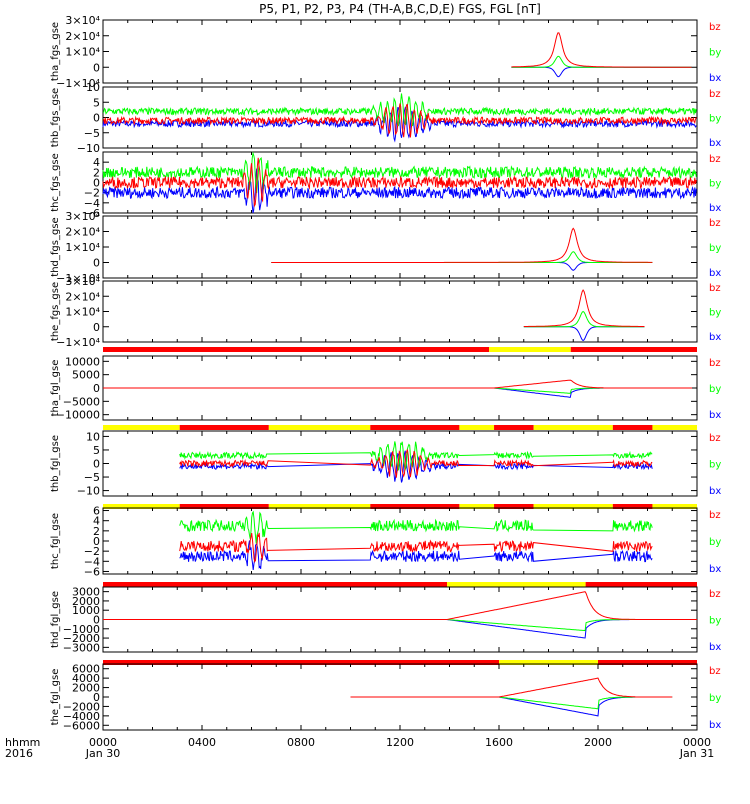  I want to click on y-tick-label: −1×10⁴, so click(78, 342).